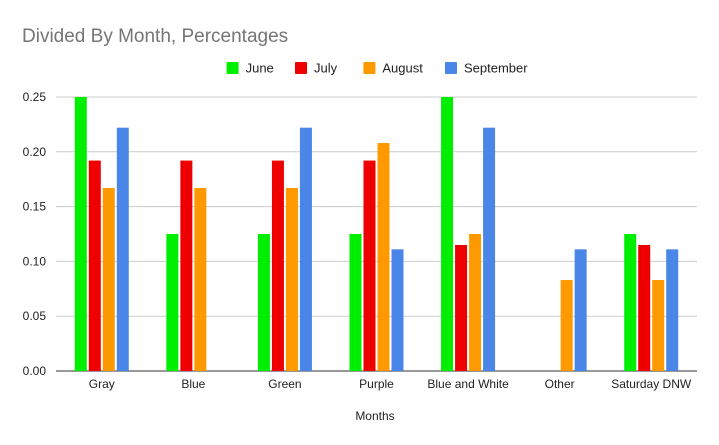 Image resolution: width=719 pixels, height=445 pixels. I want to click on y-axis-ticks: 0.00 0.05 0.10 0.15 0.20 0.25, so click(35, 234).